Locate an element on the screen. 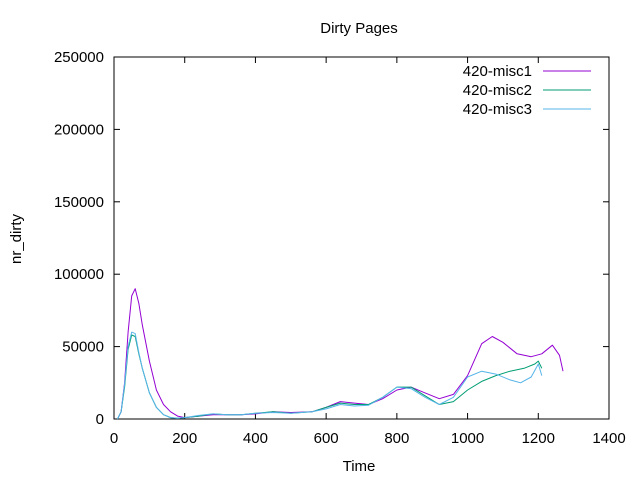 The height and width of the screenshot is (480, 640). x-tick-label: 800 is located at coordinates (396, 438).